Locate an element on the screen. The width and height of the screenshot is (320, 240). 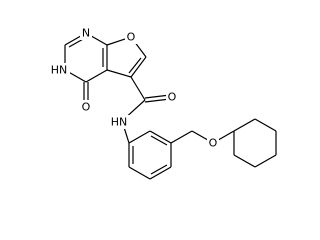
atom-label: N is located at coordinates (86, 33).